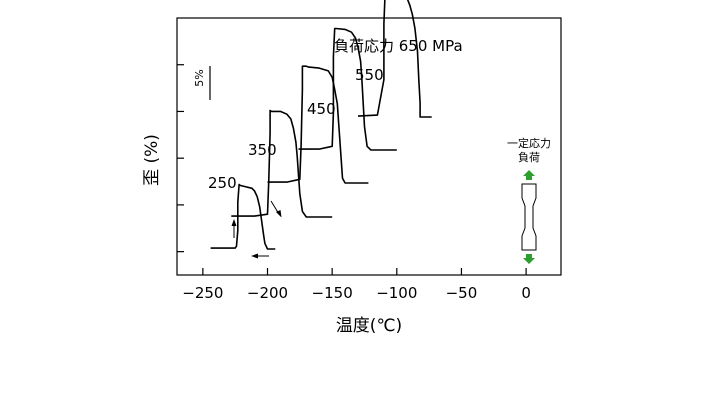 The width and height of the screenshot is (720, 400). Describe the element at coordinates (276, 209) in the screenshot. I see `arrow-down-right-icon` at that location.